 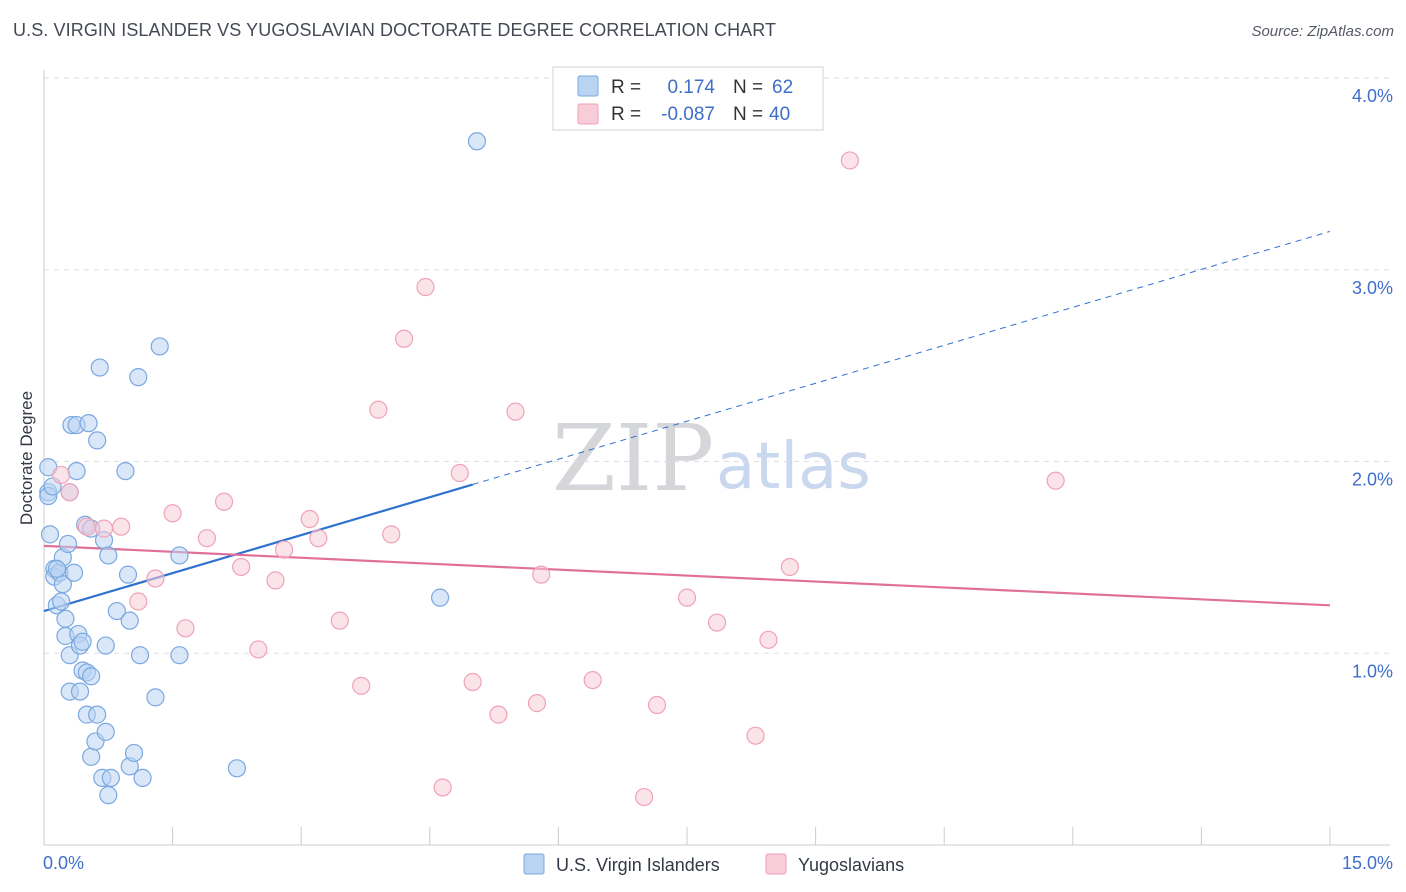 I want to click on x-tick-label: 0.0%, so click(x=63, y=863).